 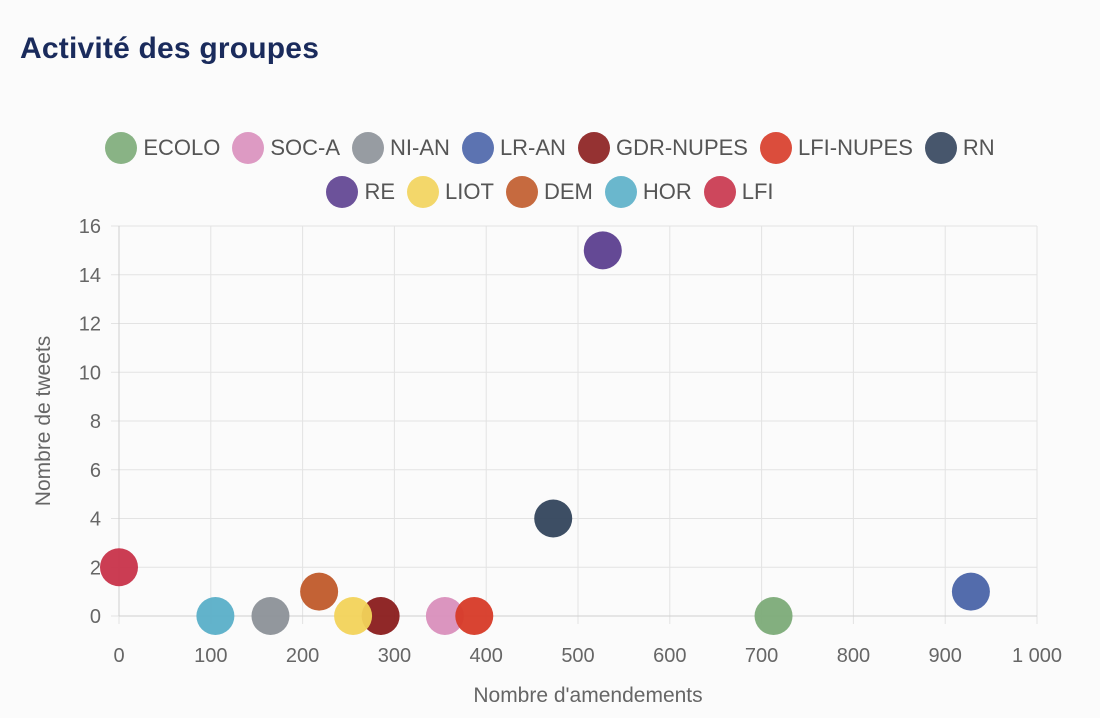 I want to click on legend-row: ECOLO SOC-A NI-AN LR-AN GDR-NUPES LFI-NUPES RN, so click(x=550, y=148).